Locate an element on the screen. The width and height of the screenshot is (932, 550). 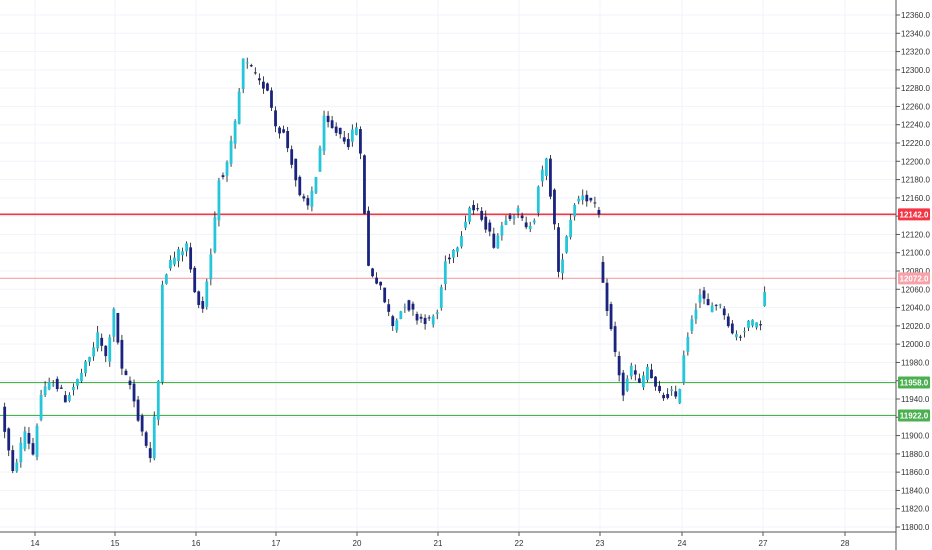
price-tick-label: 12000.0 is located at coordinates (915, 344).